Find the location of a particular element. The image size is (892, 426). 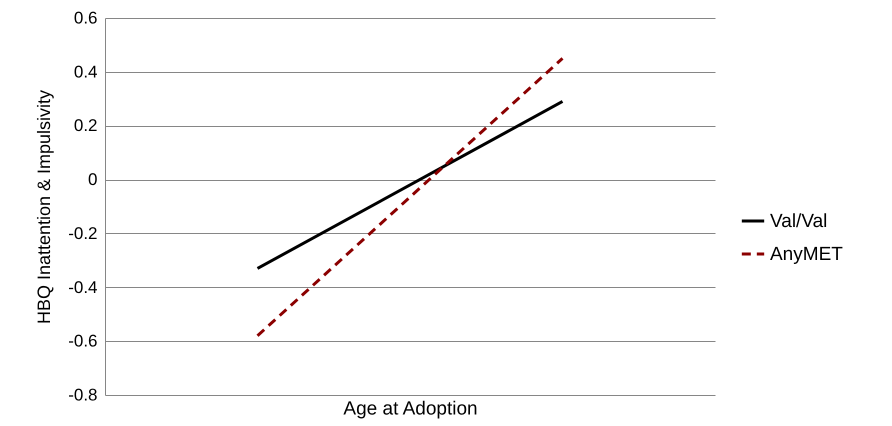

y-tick-label: -0.2 is located at coordinates (83, 233).